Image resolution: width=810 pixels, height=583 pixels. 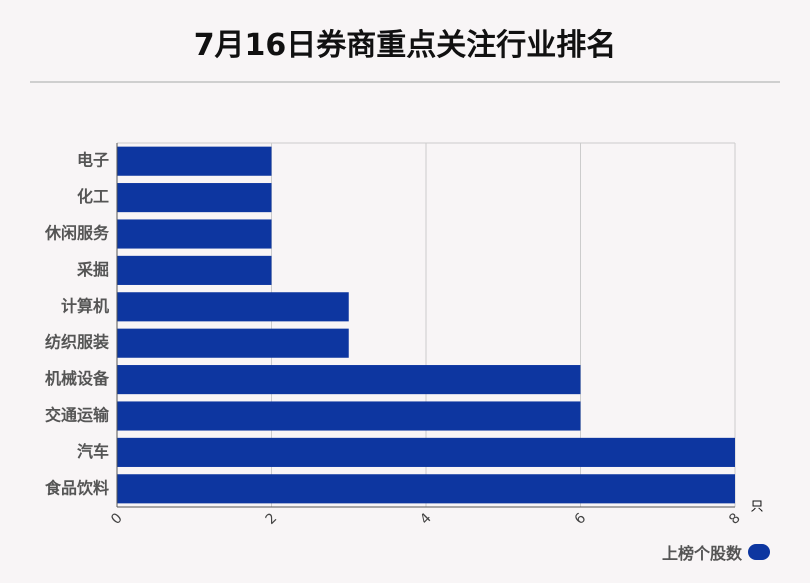 I want to click on category-label: 食品饮料, so click(x=76, y=487).